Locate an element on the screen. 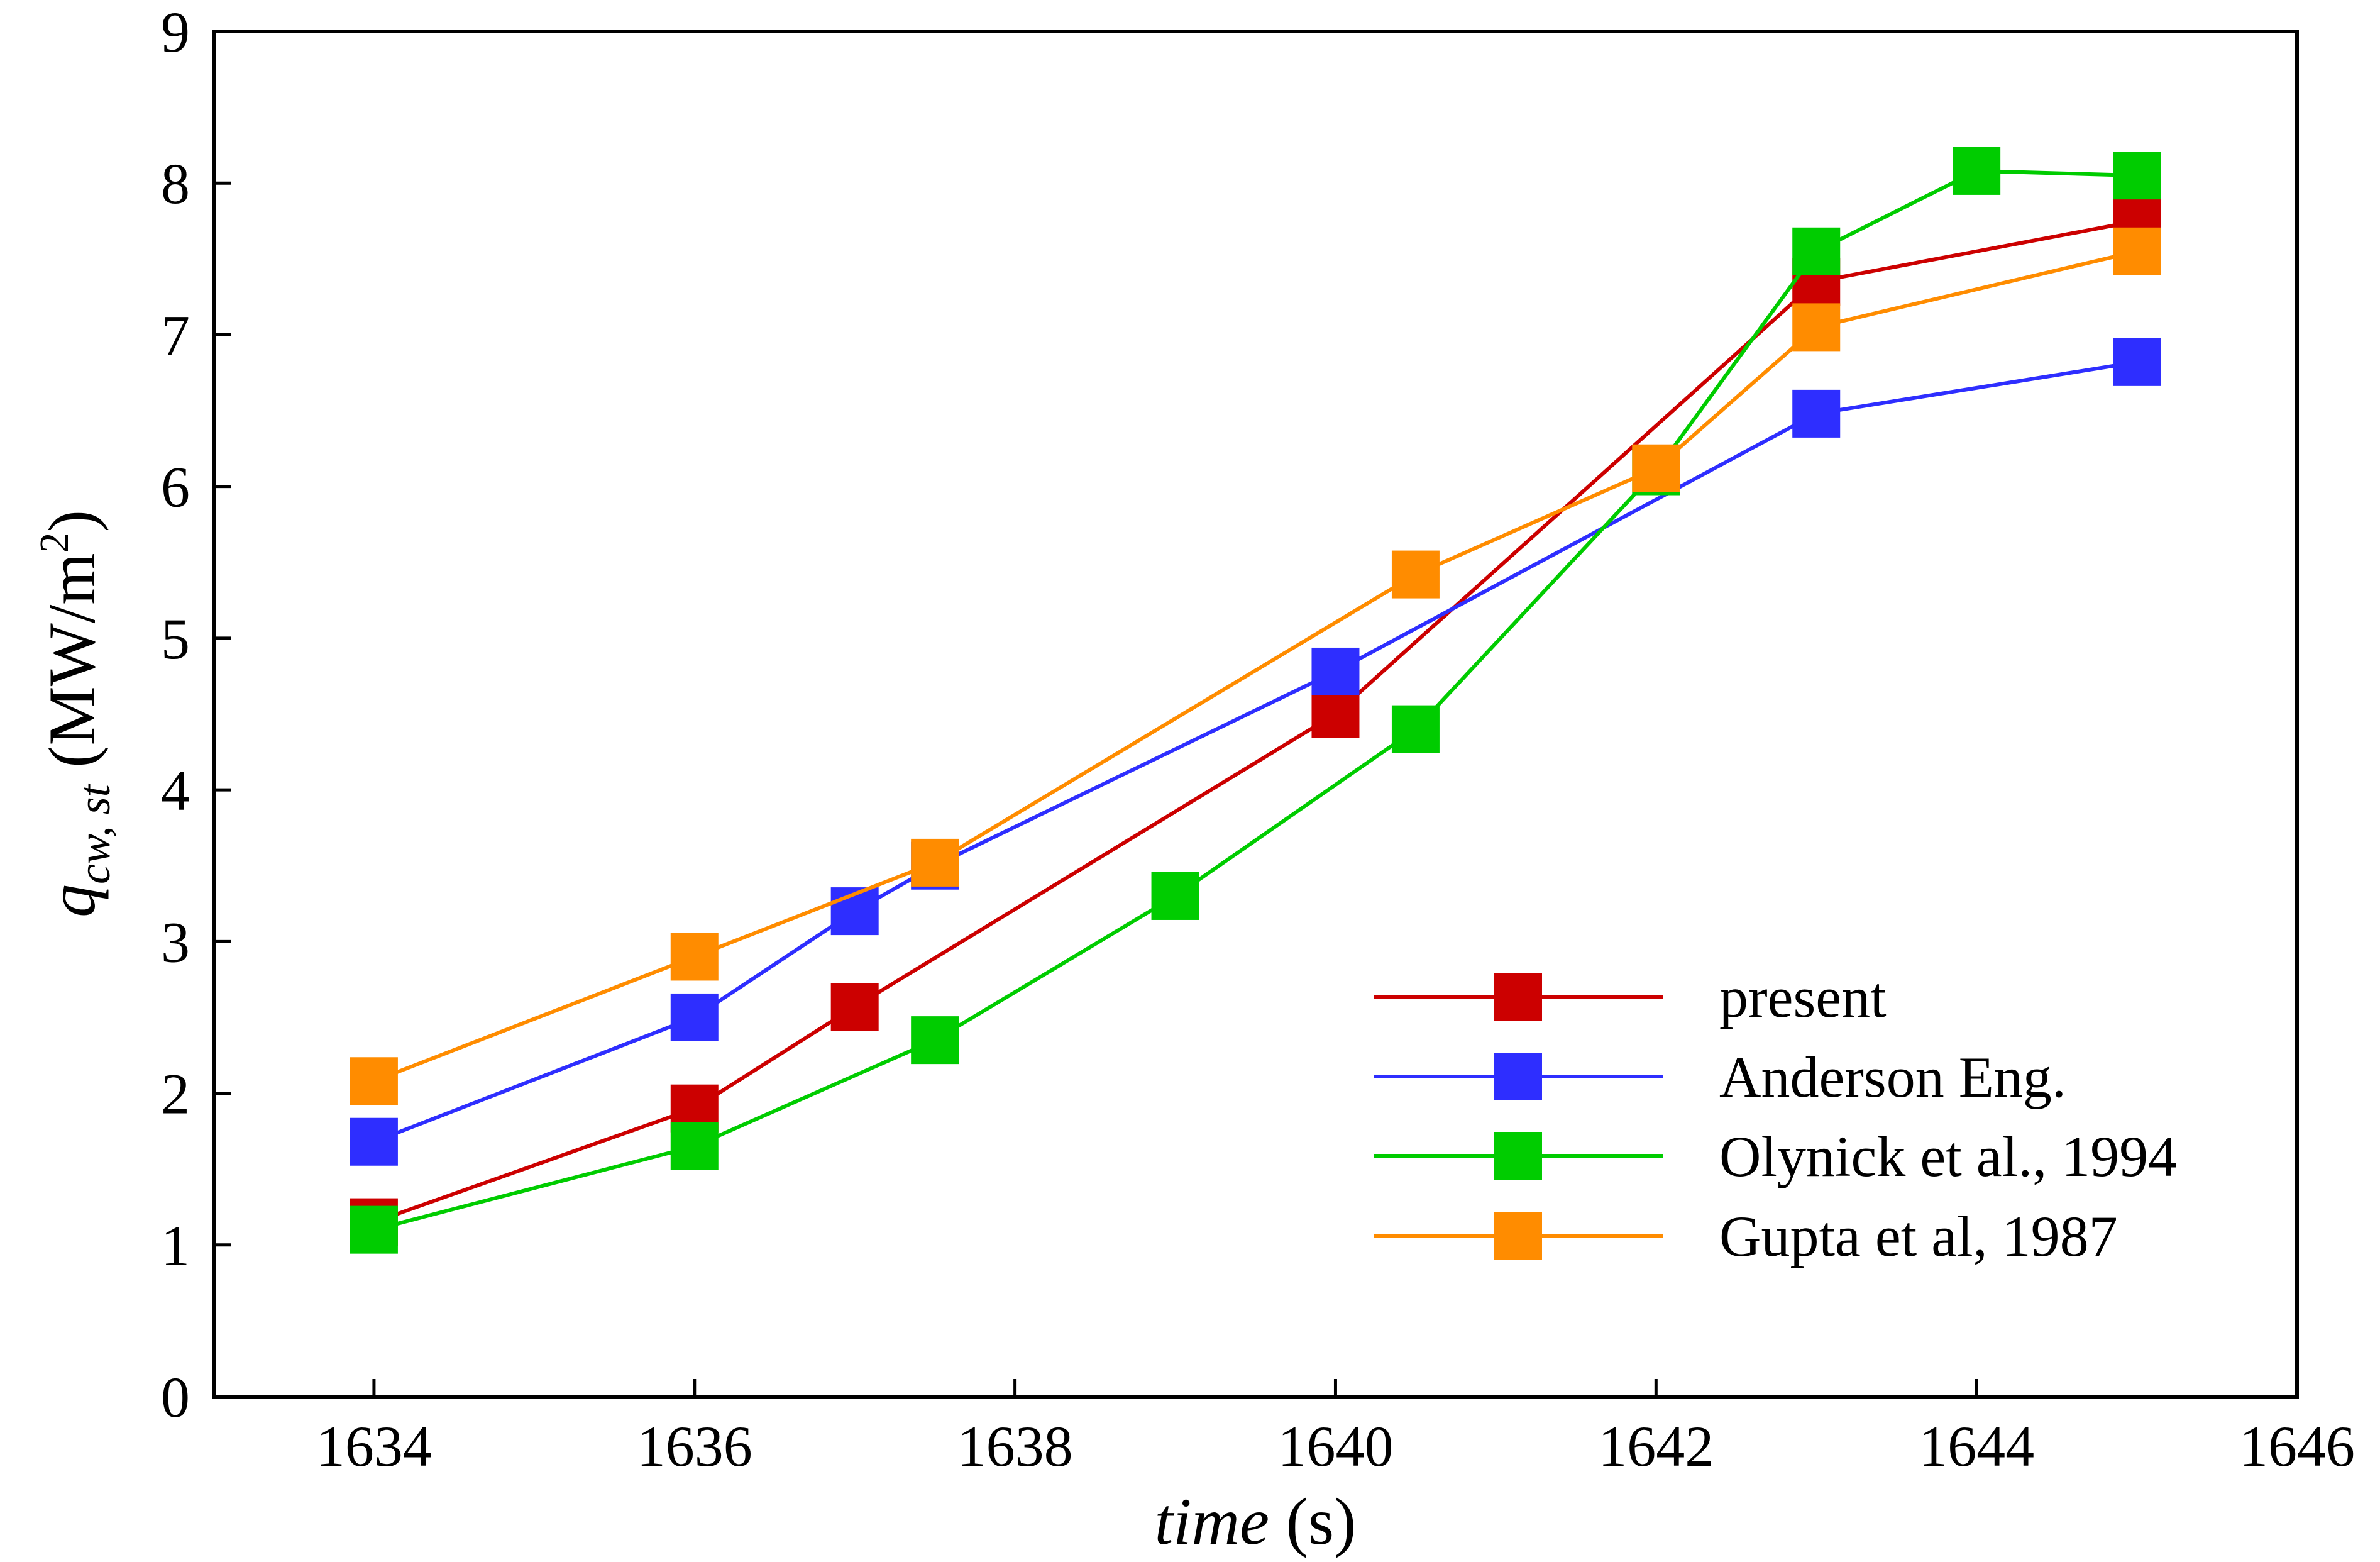  legend-item: Gupta et al, 1987 is located at coordinates (1746, 1236).